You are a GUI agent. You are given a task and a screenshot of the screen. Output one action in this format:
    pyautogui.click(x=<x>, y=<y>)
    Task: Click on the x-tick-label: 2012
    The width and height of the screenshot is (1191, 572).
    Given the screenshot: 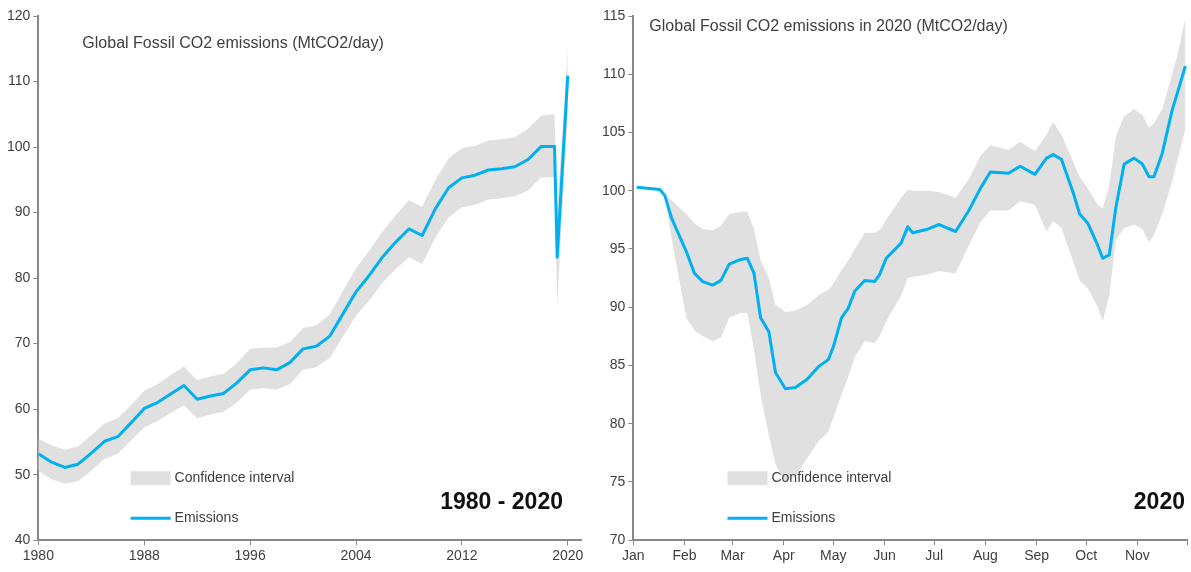 What is the action you would take?
    pyautogui.click(x=462, y=555)
    